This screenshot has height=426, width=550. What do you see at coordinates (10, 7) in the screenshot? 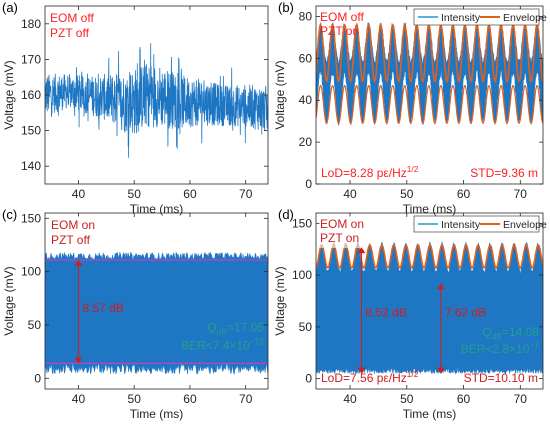
I see `panel-label: (a)` at bounding box center [10, 7].